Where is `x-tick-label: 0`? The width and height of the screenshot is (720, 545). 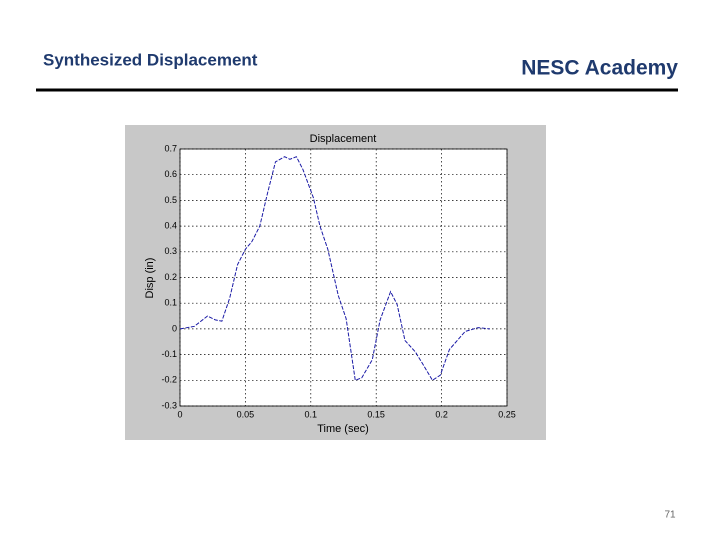 x-tick-label: 0 is located at coordinates (179, 414).